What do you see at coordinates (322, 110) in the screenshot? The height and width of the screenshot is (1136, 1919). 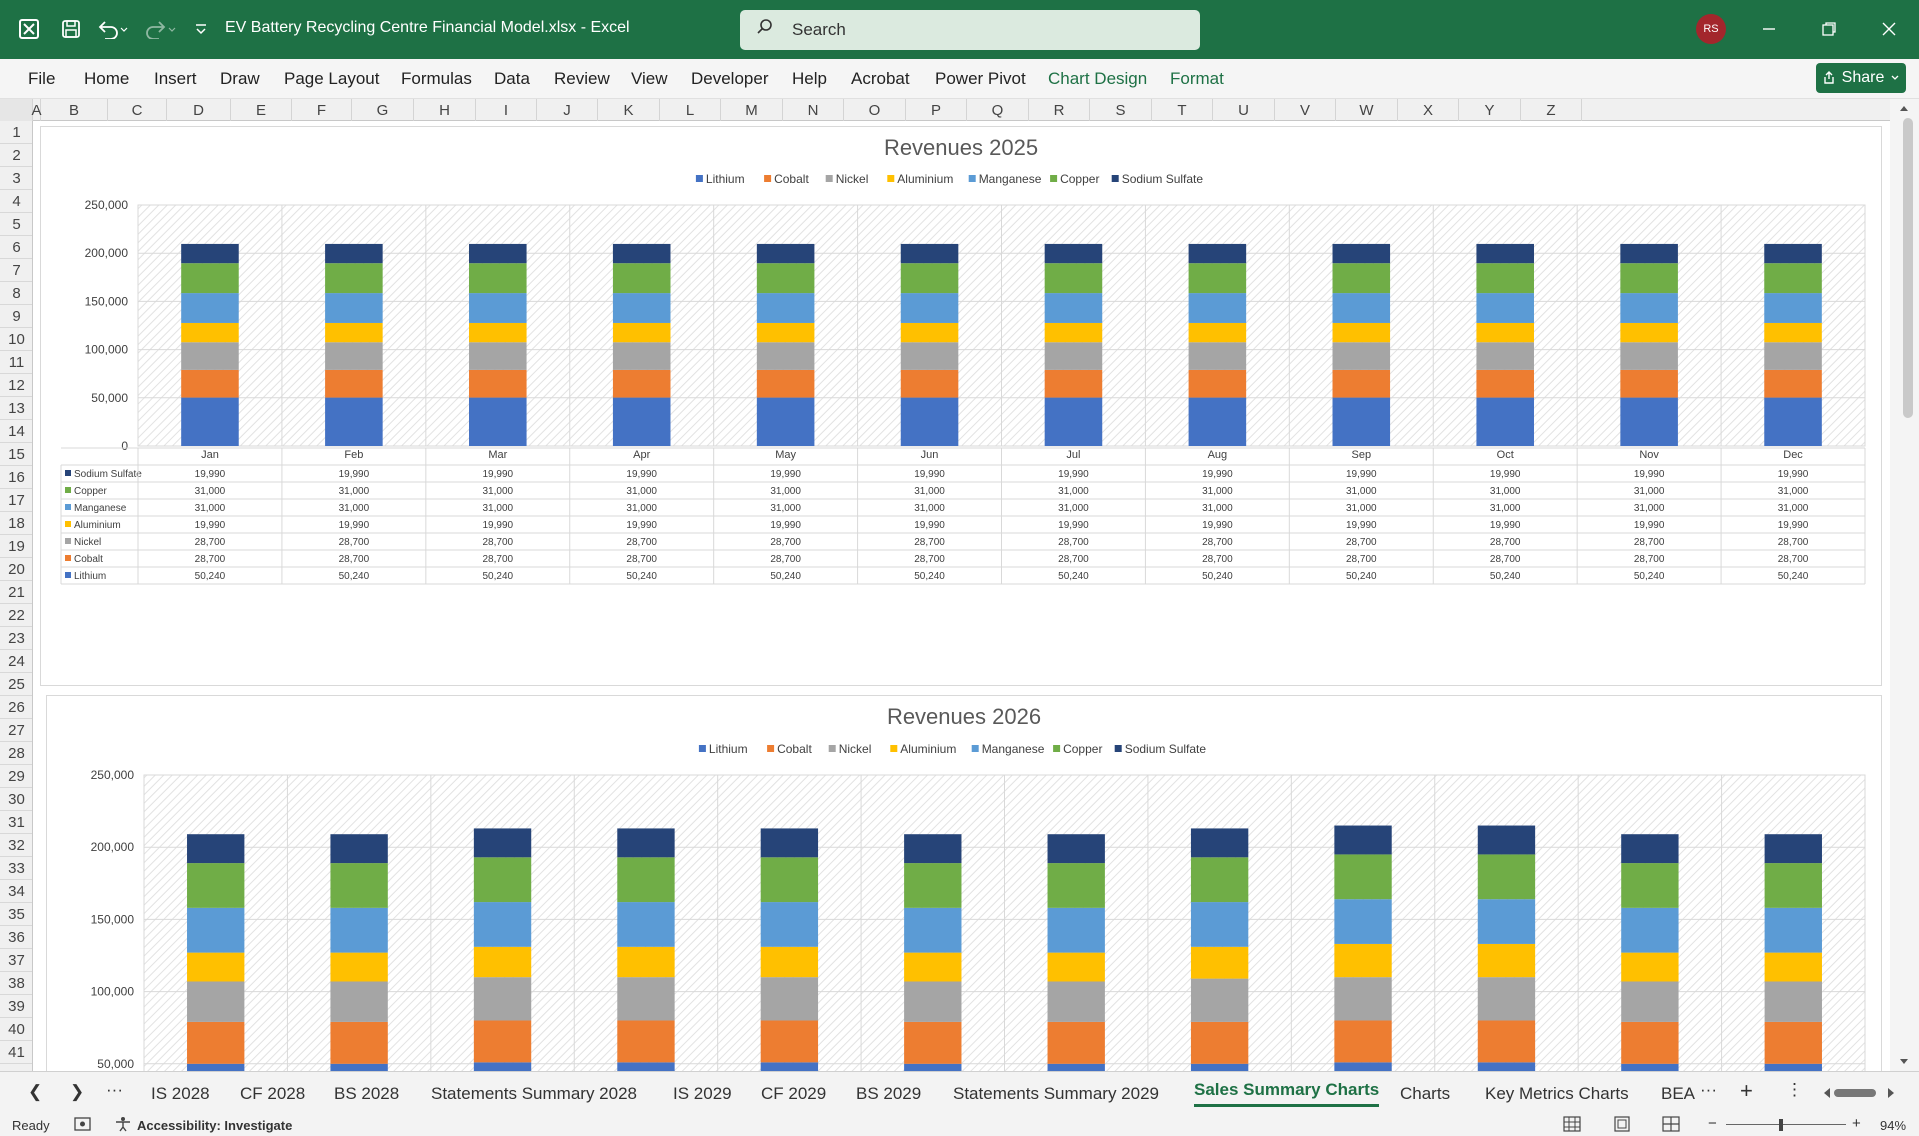 I see `column-header: F` at bounding box center [322, 110].